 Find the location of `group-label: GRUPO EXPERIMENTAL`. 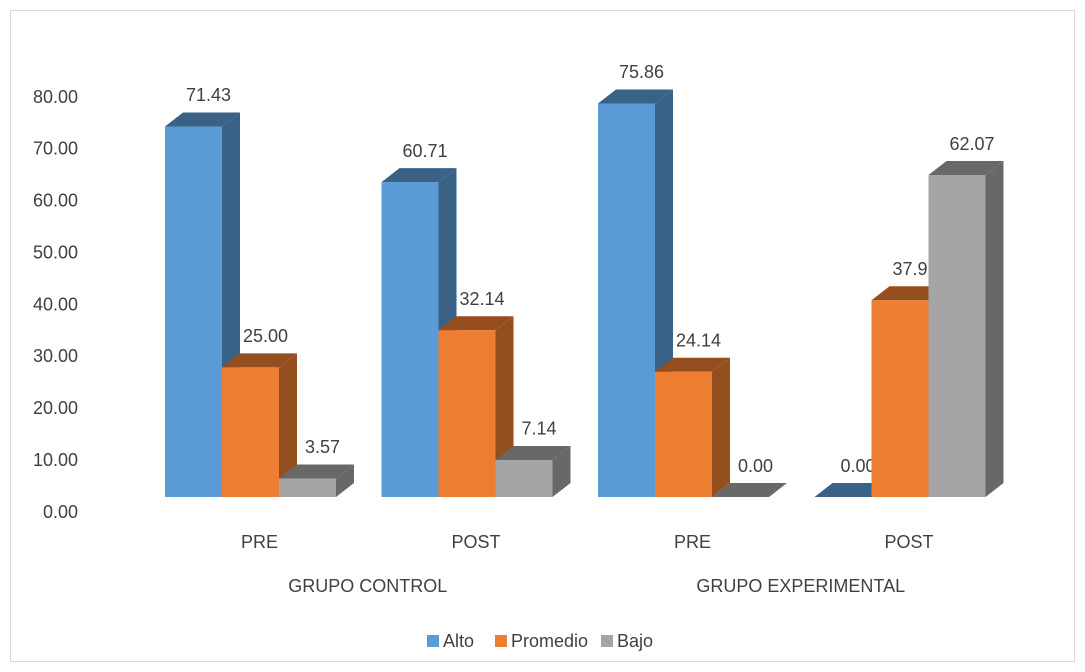

group-label: GRUPO EXPERIMENTAL is located at coordinates (800, 586).